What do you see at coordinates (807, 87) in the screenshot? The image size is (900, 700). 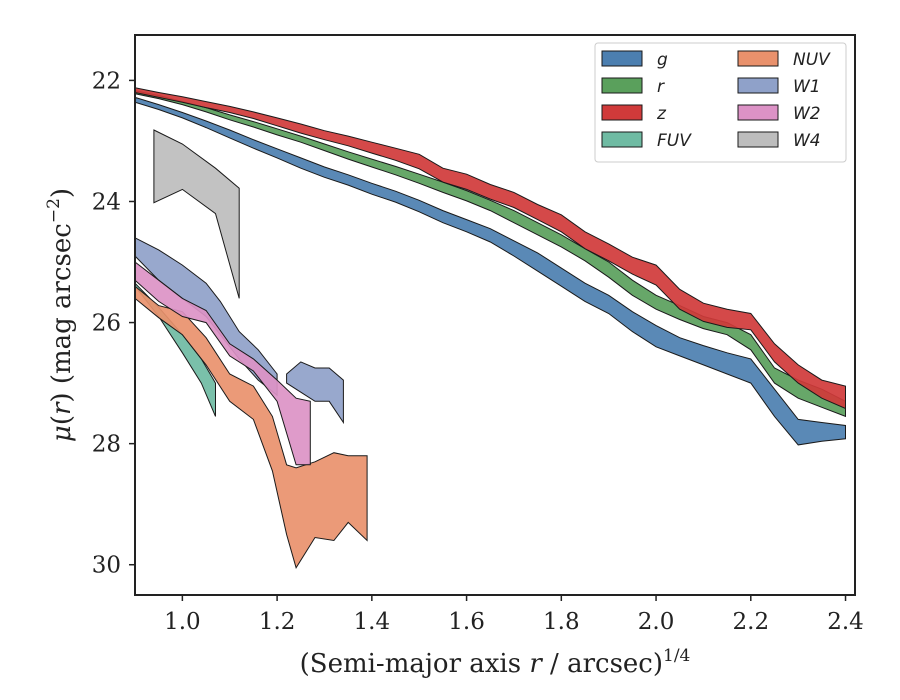 I see `legend-label-w1: W1` at bounding box center [807, 87].